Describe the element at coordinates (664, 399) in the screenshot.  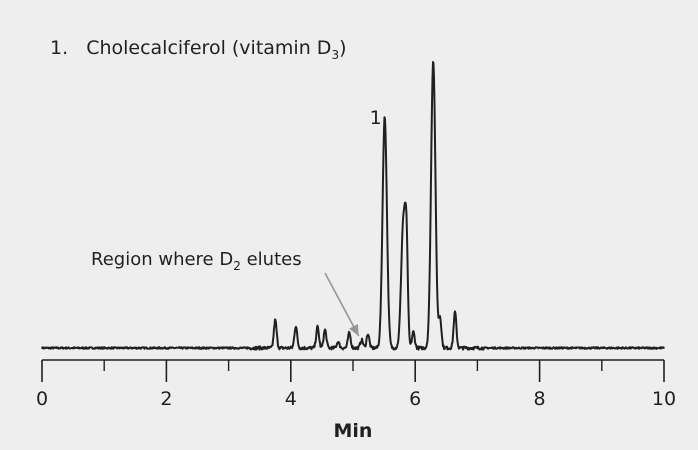
I see `x-tick-label: 10` at that location.